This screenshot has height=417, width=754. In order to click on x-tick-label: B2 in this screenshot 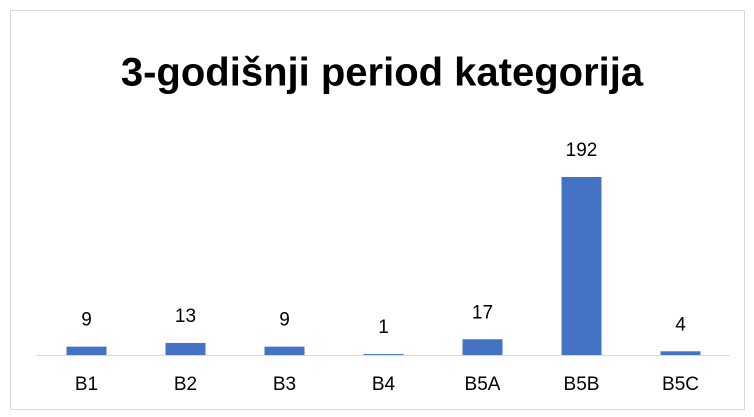, I will do `click(185, 384)`.